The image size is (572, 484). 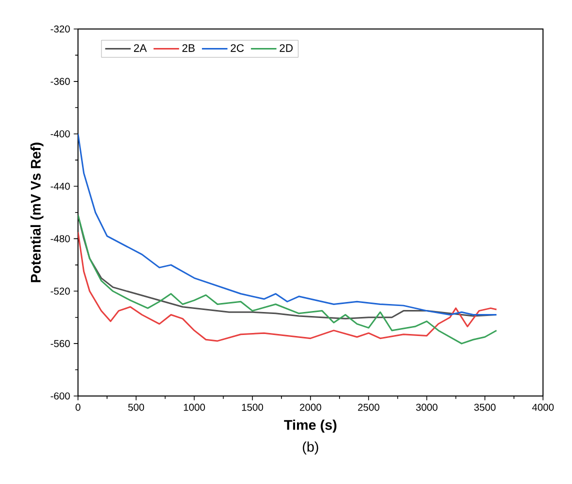 I want to click on y-tick-label: -360, so click(x=60, y=81).